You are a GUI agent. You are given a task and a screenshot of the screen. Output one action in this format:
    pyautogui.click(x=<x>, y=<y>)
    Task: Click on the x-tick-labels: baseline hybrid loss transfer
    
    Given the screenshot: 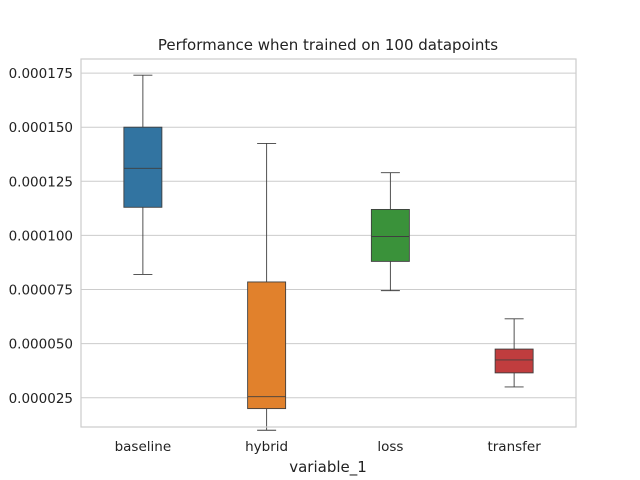 What is the action you would take?
    pyautogui.click(x=328, y=447)
    